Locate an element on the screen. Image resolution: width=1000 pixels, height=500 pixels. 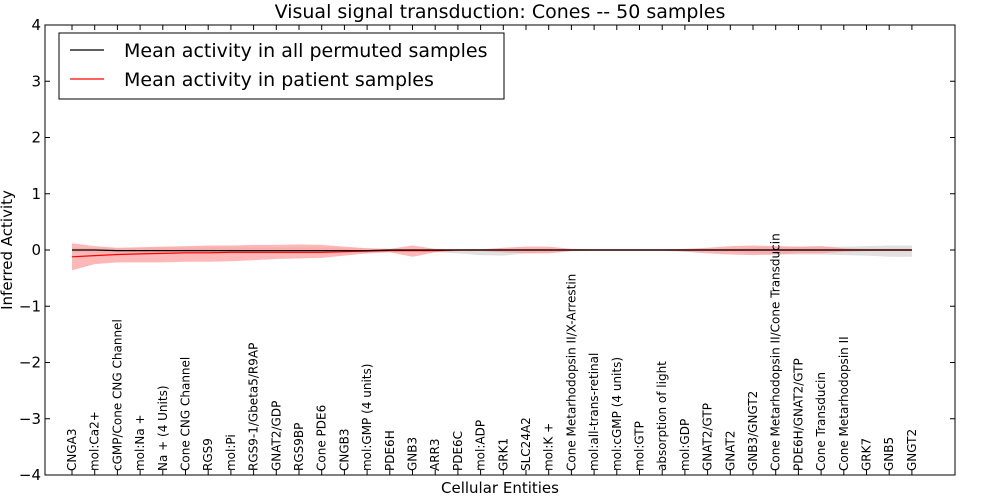
x-category-label: GNGT2 is located at coordinates (912, 450).